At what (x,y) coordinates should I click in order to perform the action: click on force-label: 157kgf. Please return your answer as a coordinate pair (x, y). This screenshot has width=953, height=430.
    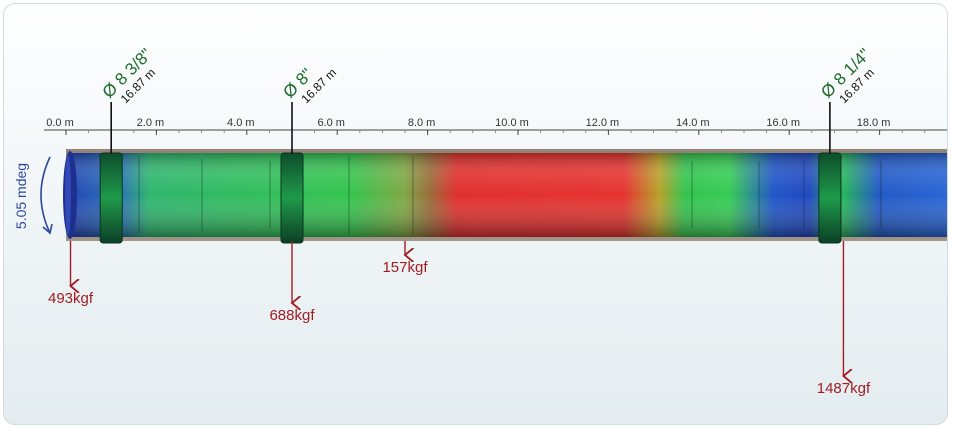
    Looking at the image, I should click on (405, 267).